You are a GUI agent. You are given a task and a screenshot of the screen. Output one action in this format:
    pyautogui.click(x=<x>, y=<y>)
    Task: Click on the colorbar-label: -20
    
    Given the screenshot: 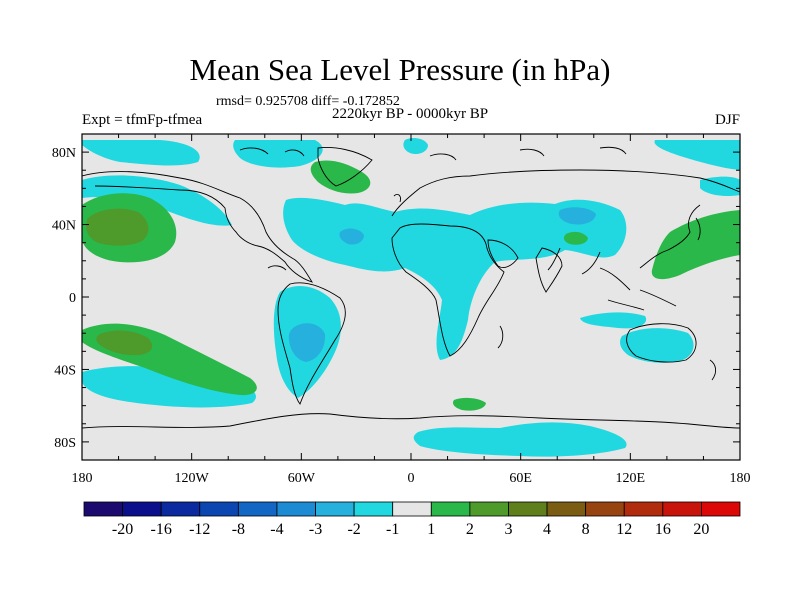 What is the action you would take?
    pyautogui.click(x=122, y=529)
    